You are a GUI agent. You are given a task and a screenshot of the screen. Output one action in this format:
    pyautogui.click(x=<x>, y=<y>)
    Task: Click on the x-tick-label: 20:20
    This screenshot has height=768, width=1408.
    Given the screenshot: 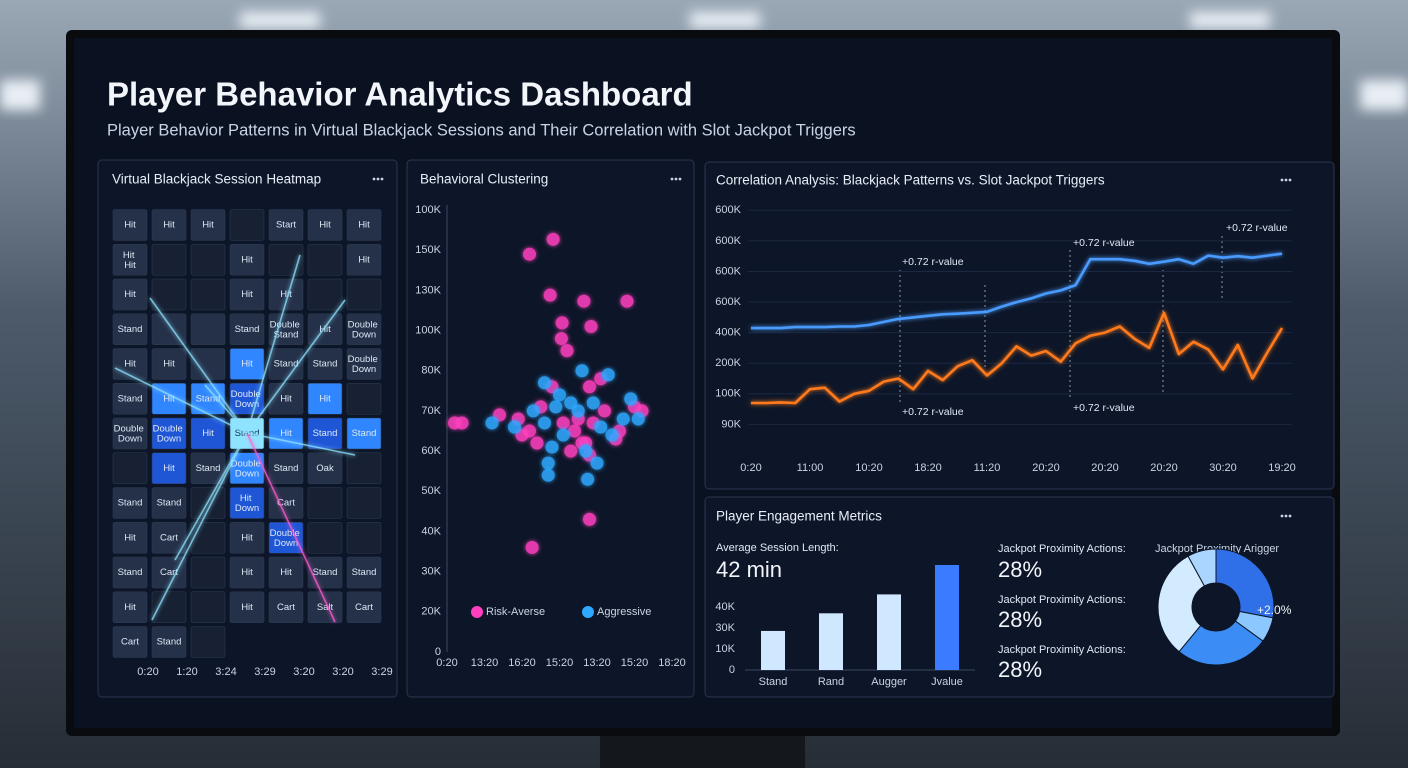 What is the action you would take?
    pyautogui.click(x=1046, y=468)
    